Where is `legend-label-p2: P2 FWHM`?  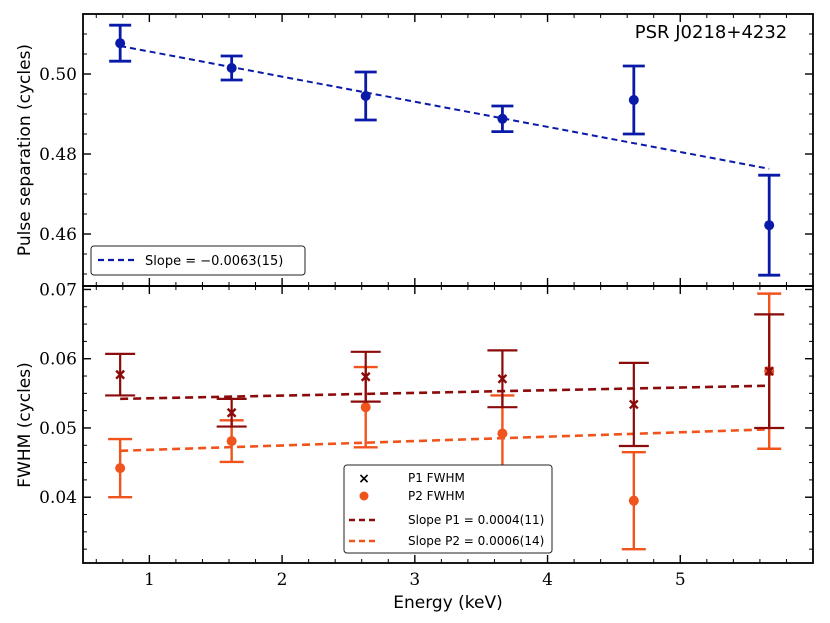 legend-label-p2: P2 FWHM is located at coordinates (436, 496).